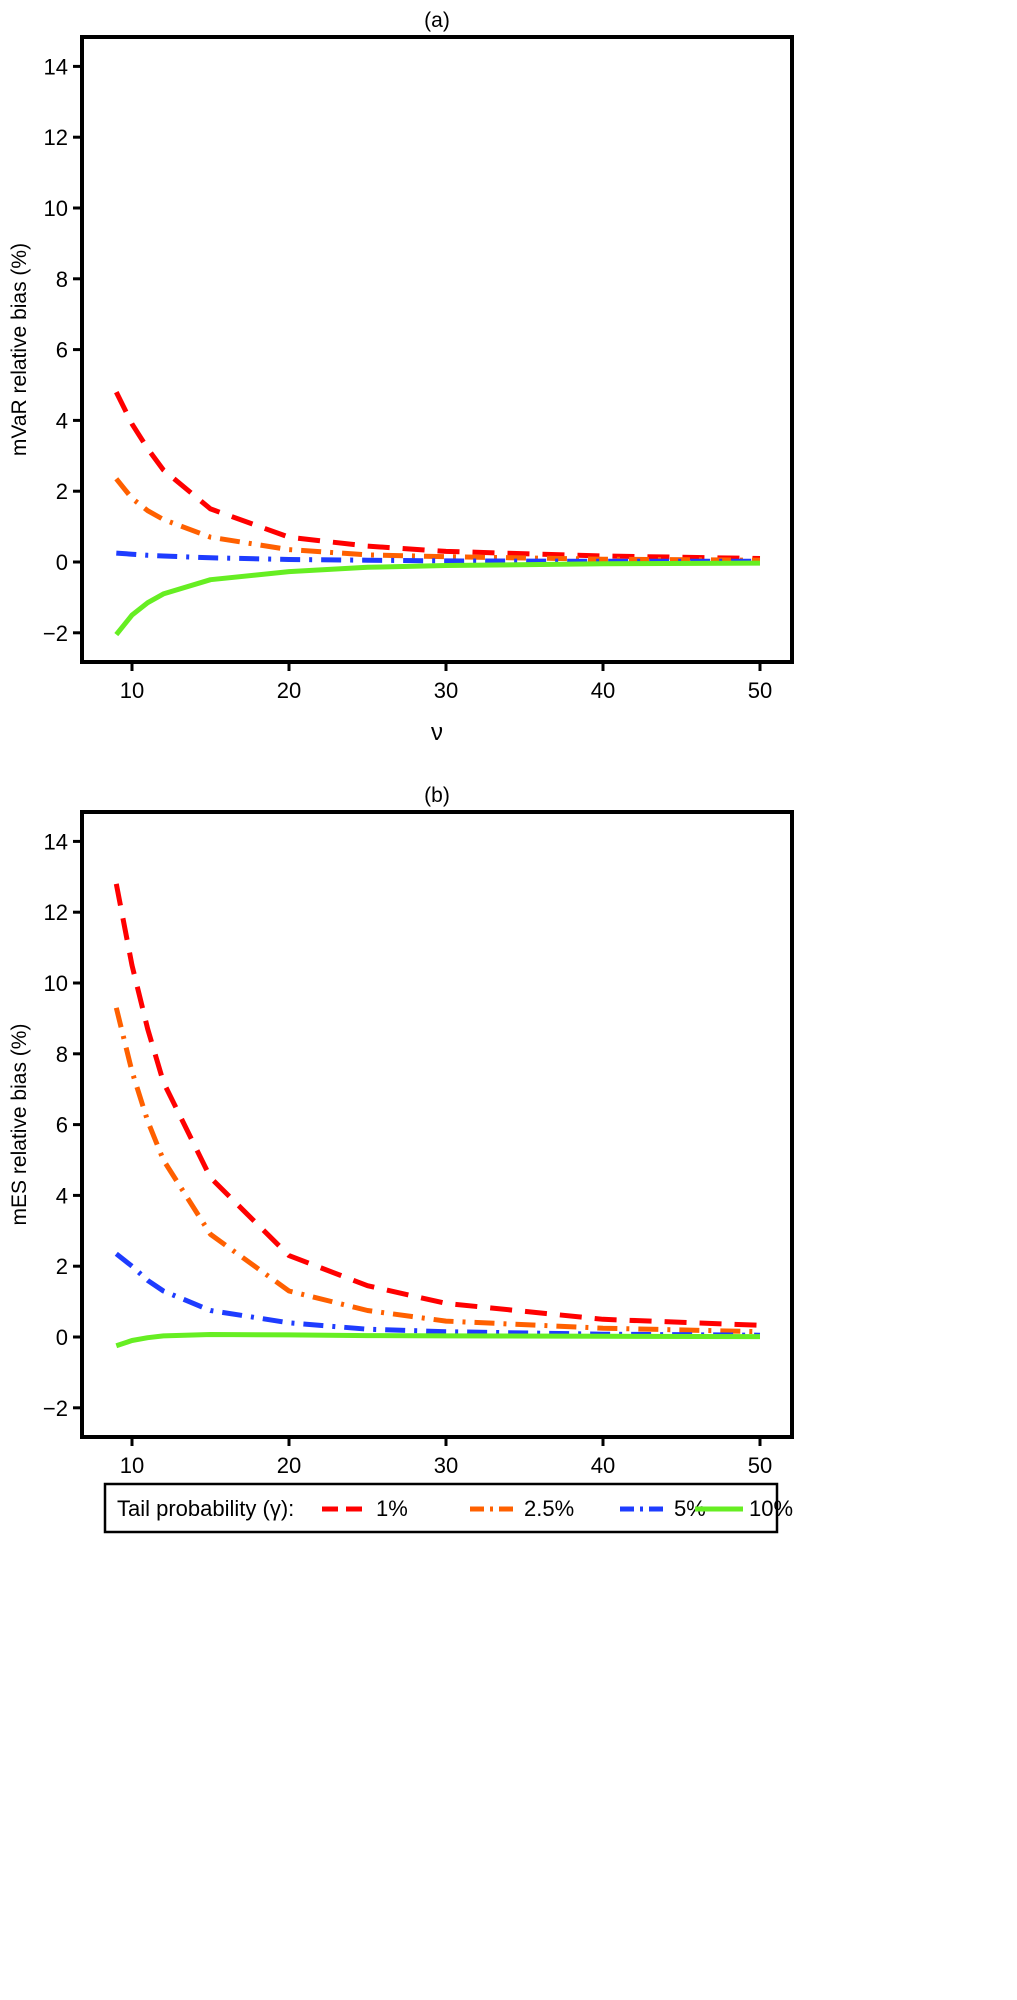 The height and width of the screenshot is (2000, 1017). Describe the element at coordinates (437, 732) in the screenshot. I see `x-axis-label: ν` at that location.